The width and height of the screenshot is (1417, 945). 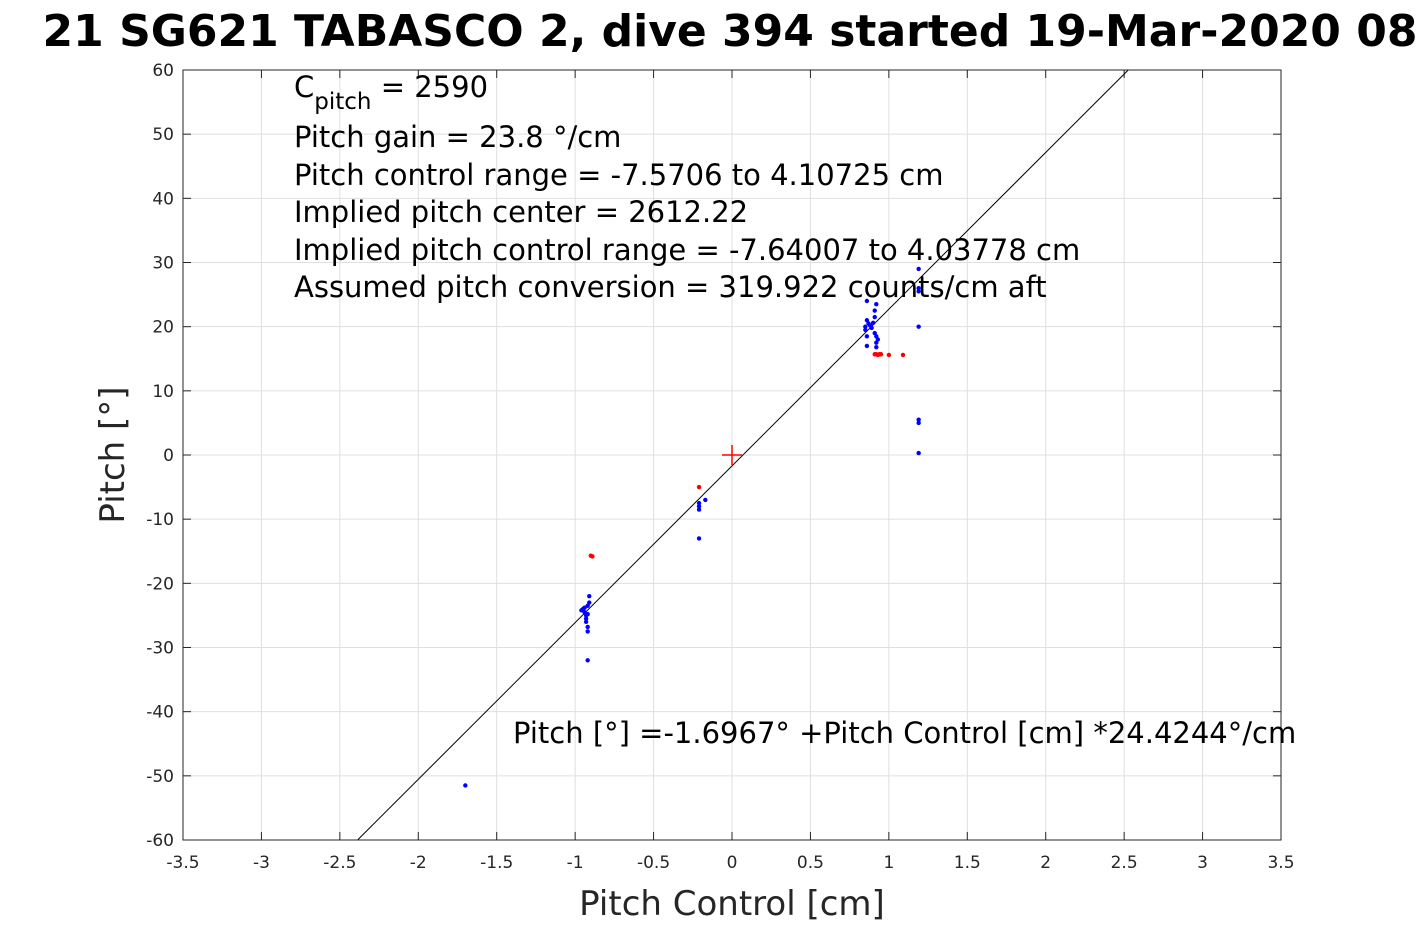 What do you see at coordinates (160, 713) in the screenshot?
I see `y-tick-label: -40` at bounding box center [160, 713].